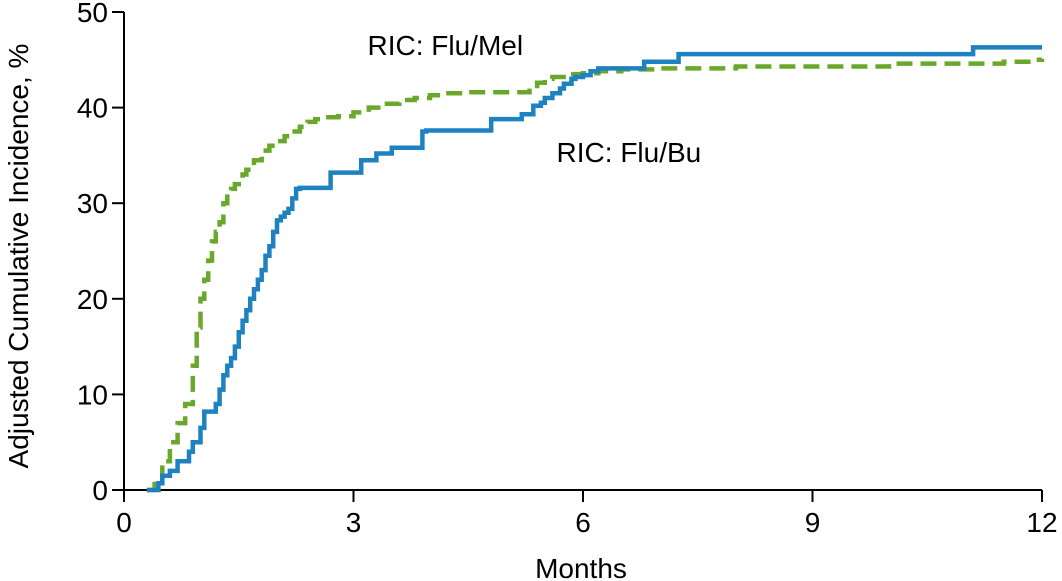 This screenshot has width=1062, height=581. What do you see at coordinates (92, 394) in the screenshot?
I see `y-tick-label: 10` at bounding box center [92, 394].